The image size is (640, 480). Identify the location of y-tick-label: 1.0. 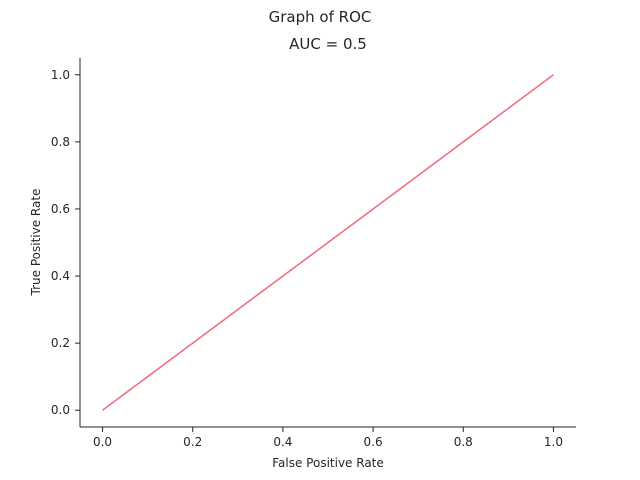
(60, 75).